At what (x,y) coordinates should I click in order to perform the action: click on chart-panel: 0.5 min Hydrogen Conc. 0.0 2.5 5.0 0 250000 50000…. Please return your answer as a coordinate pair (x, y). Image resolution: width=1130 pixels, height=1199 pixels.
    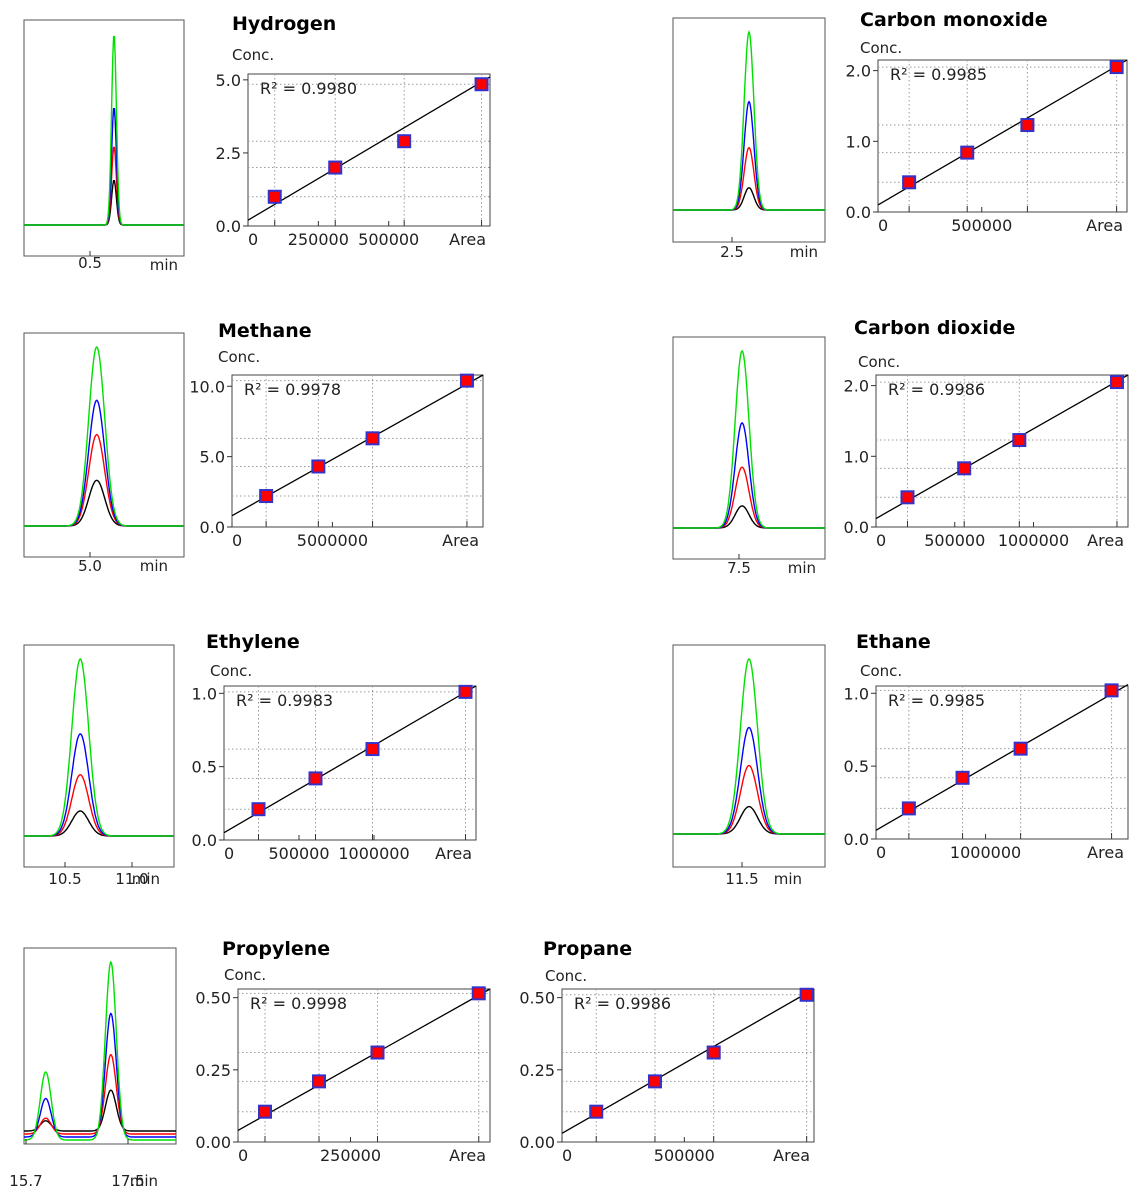
    Looking at the image, I should click on (257, 143).